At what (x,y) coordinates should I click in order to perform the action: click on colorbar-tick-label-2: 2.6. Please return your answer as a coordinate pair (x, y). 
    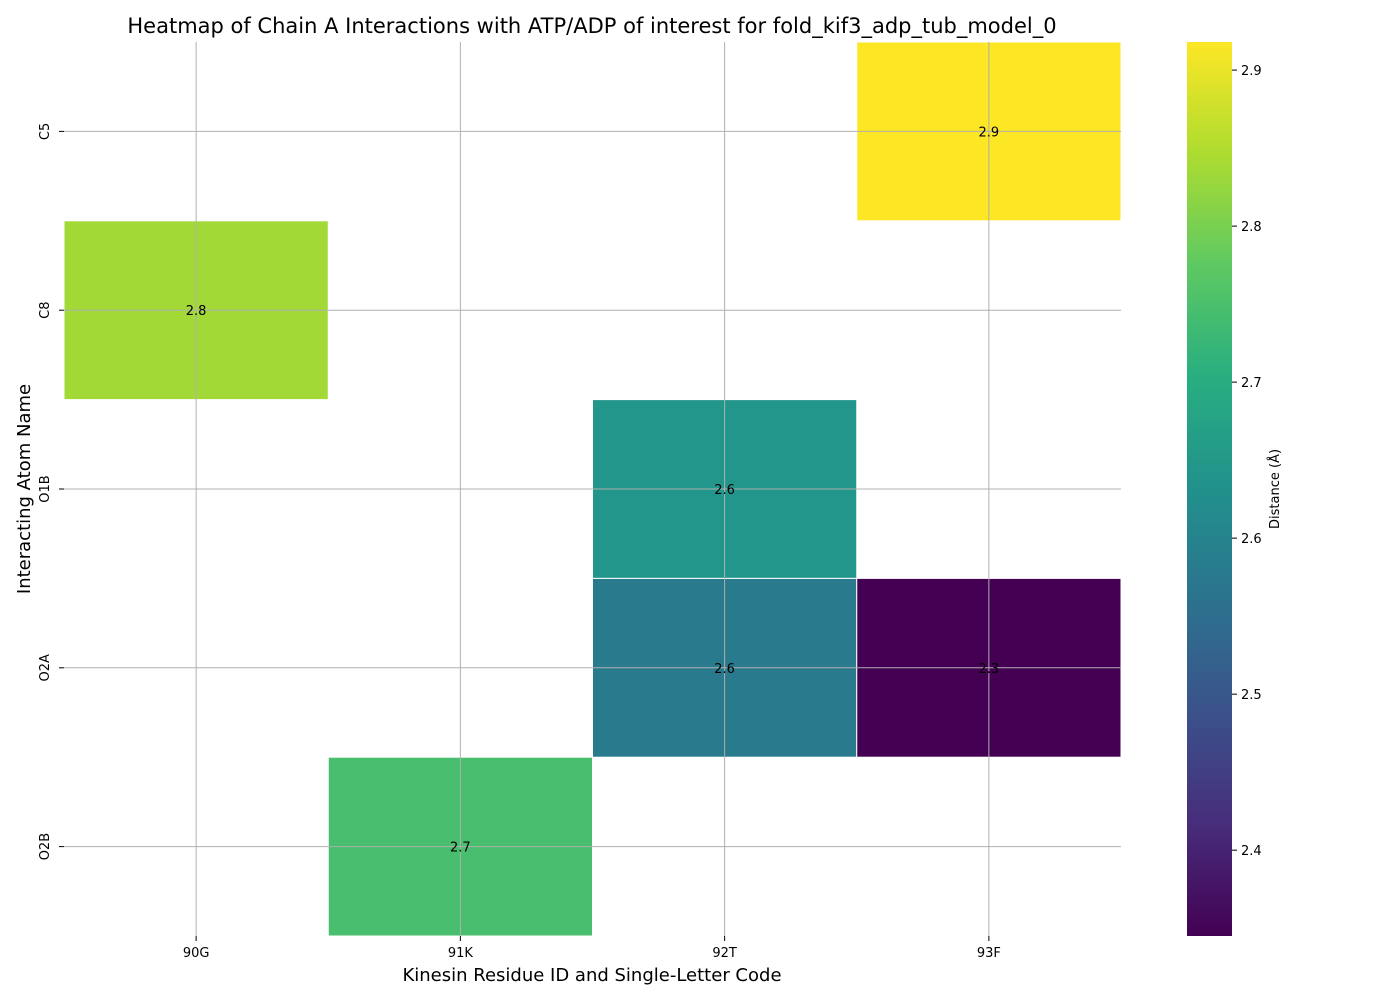
    Looking at the image, I should click on (1251, 539).